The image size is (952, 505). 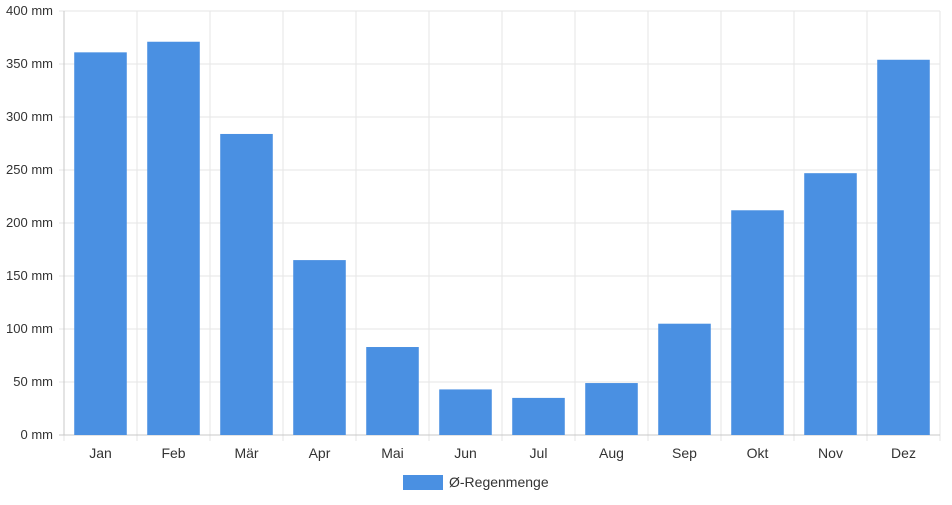 I want to click on x-tick-label: Nov, so click(x=830, y=453).